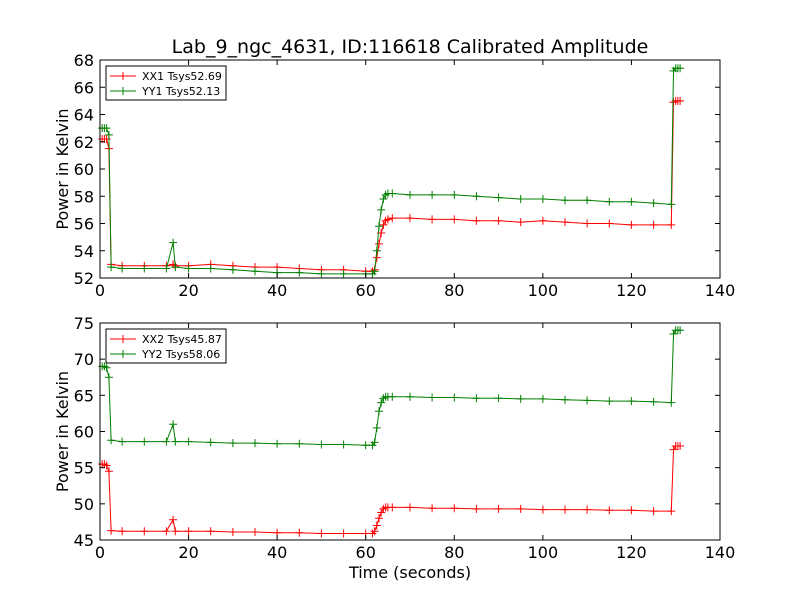  What do you see at coordinates (84, 142) in the screenshot?
I see `y-tick-label: 62` at bounding box center [84, 142].